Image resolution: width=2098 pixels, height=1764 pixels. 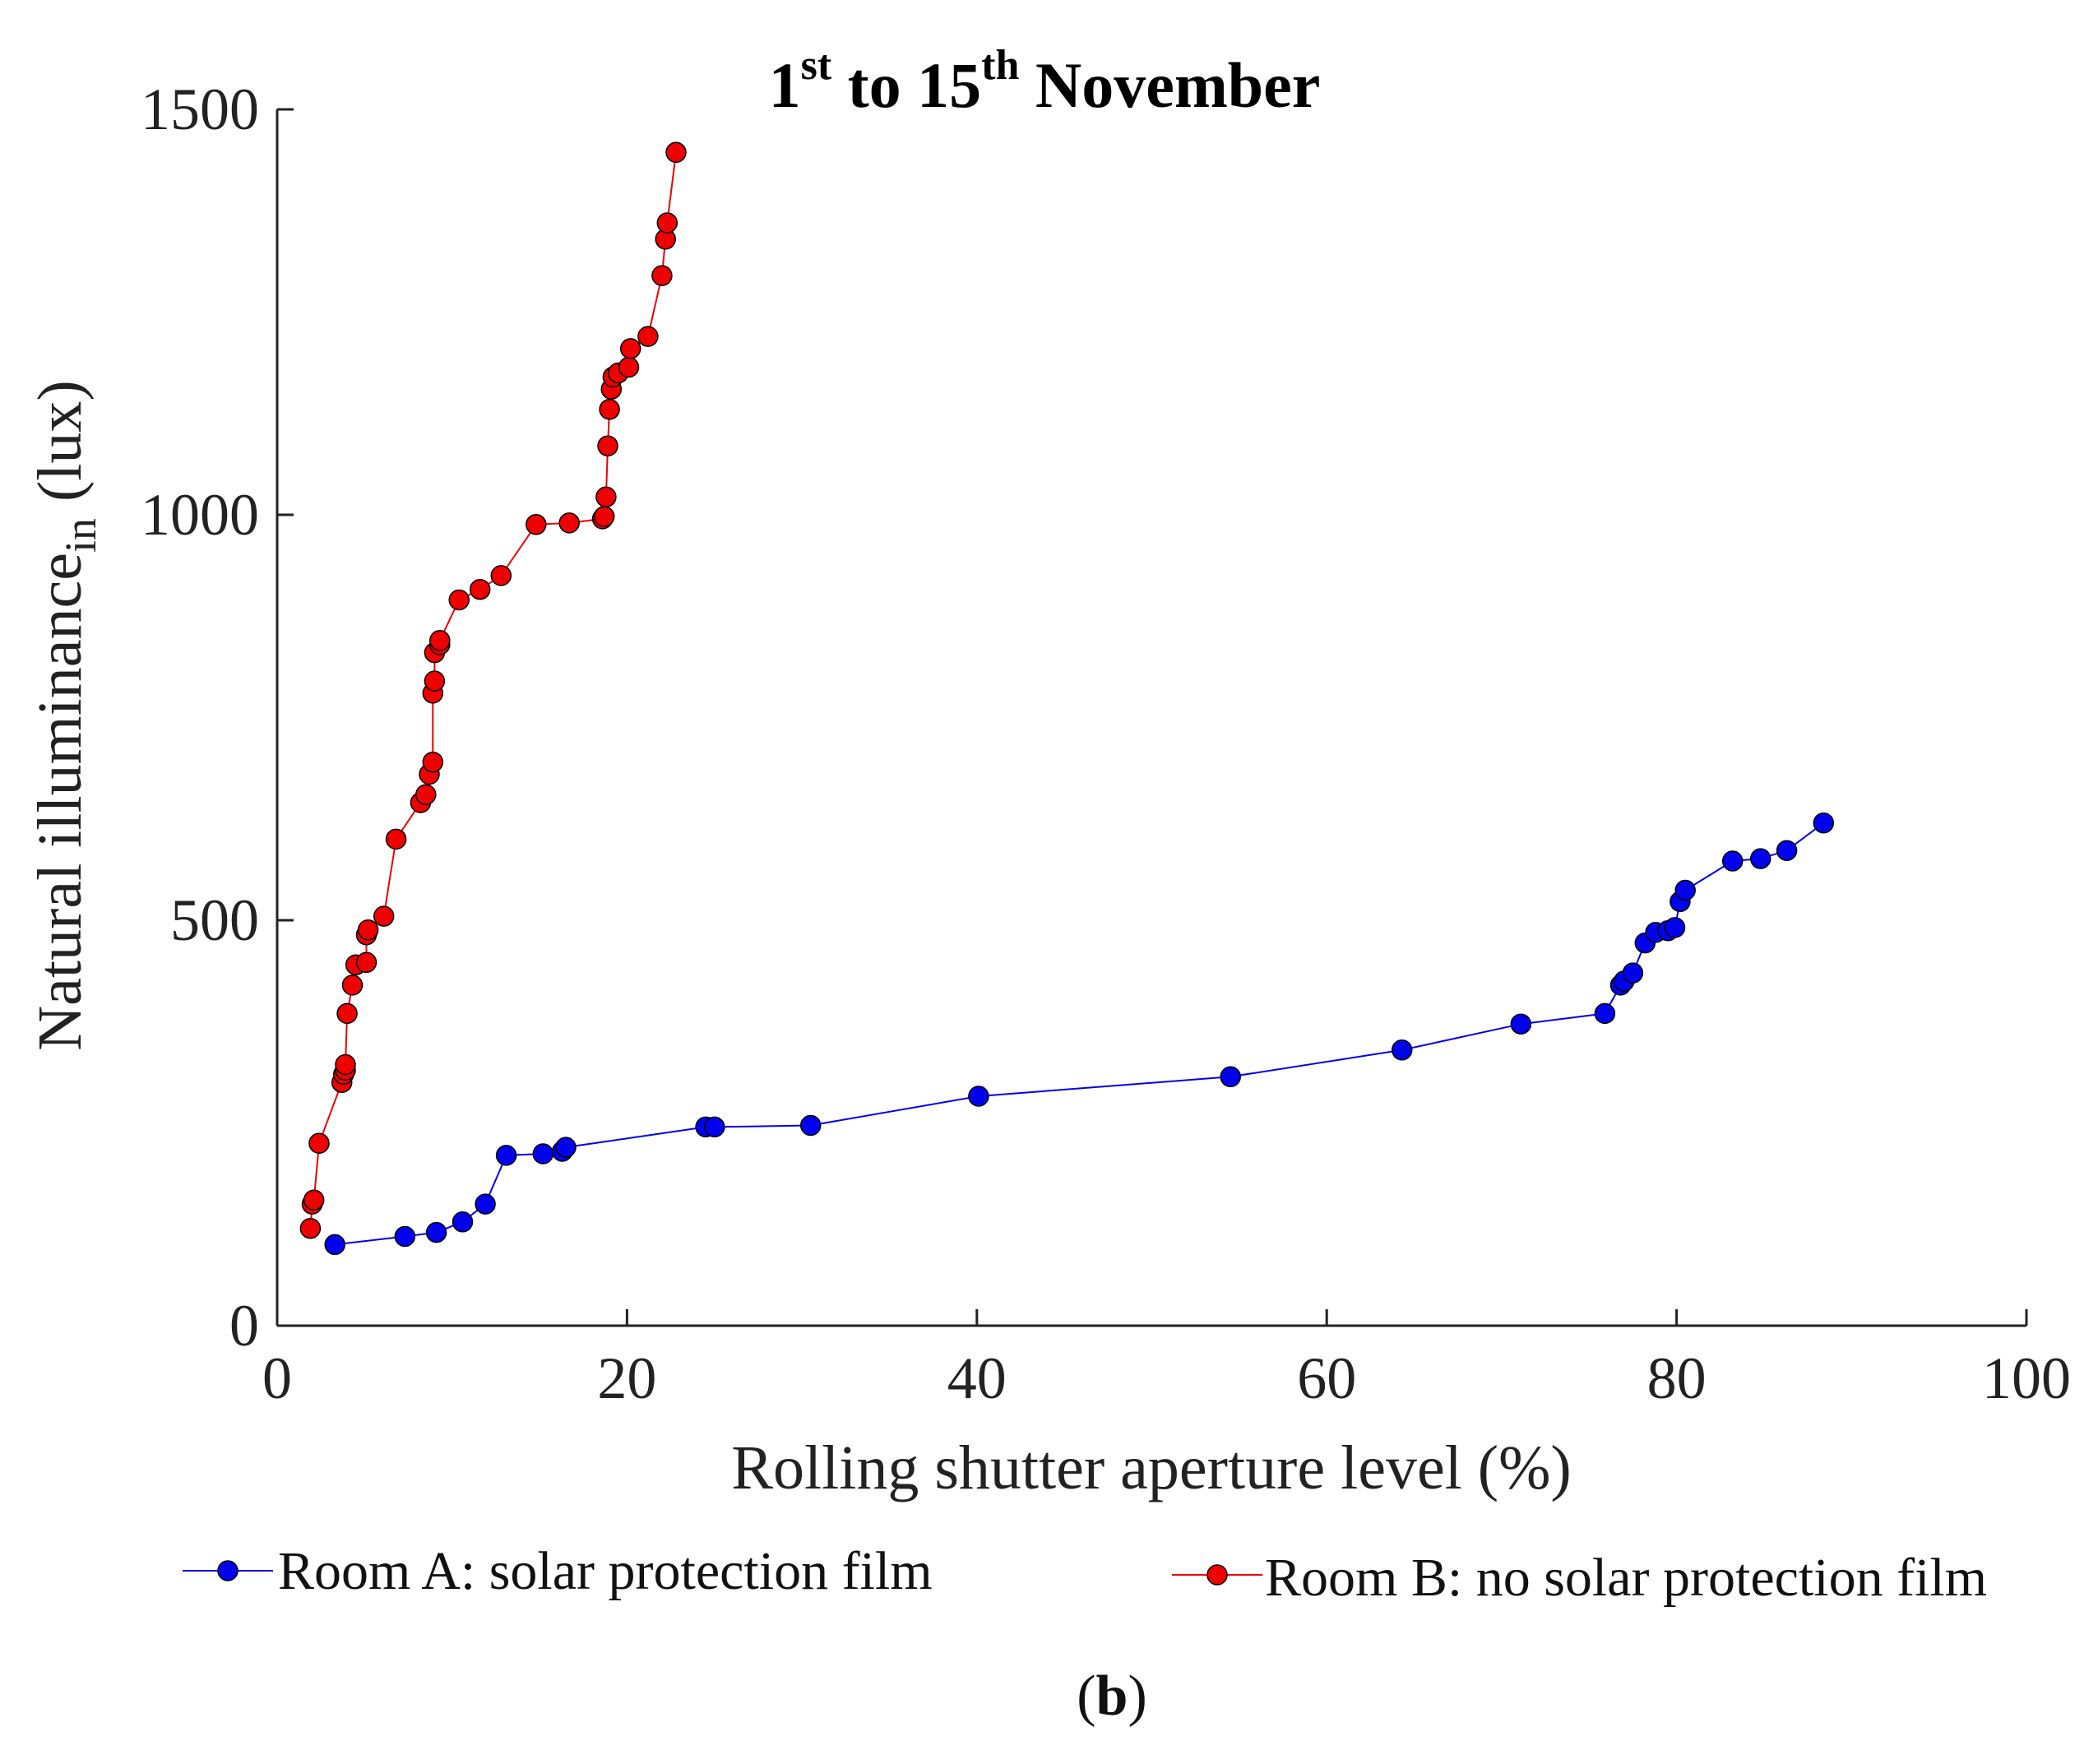 I want to click on chart-title-sup2: th, so click(x=1000, y=65).